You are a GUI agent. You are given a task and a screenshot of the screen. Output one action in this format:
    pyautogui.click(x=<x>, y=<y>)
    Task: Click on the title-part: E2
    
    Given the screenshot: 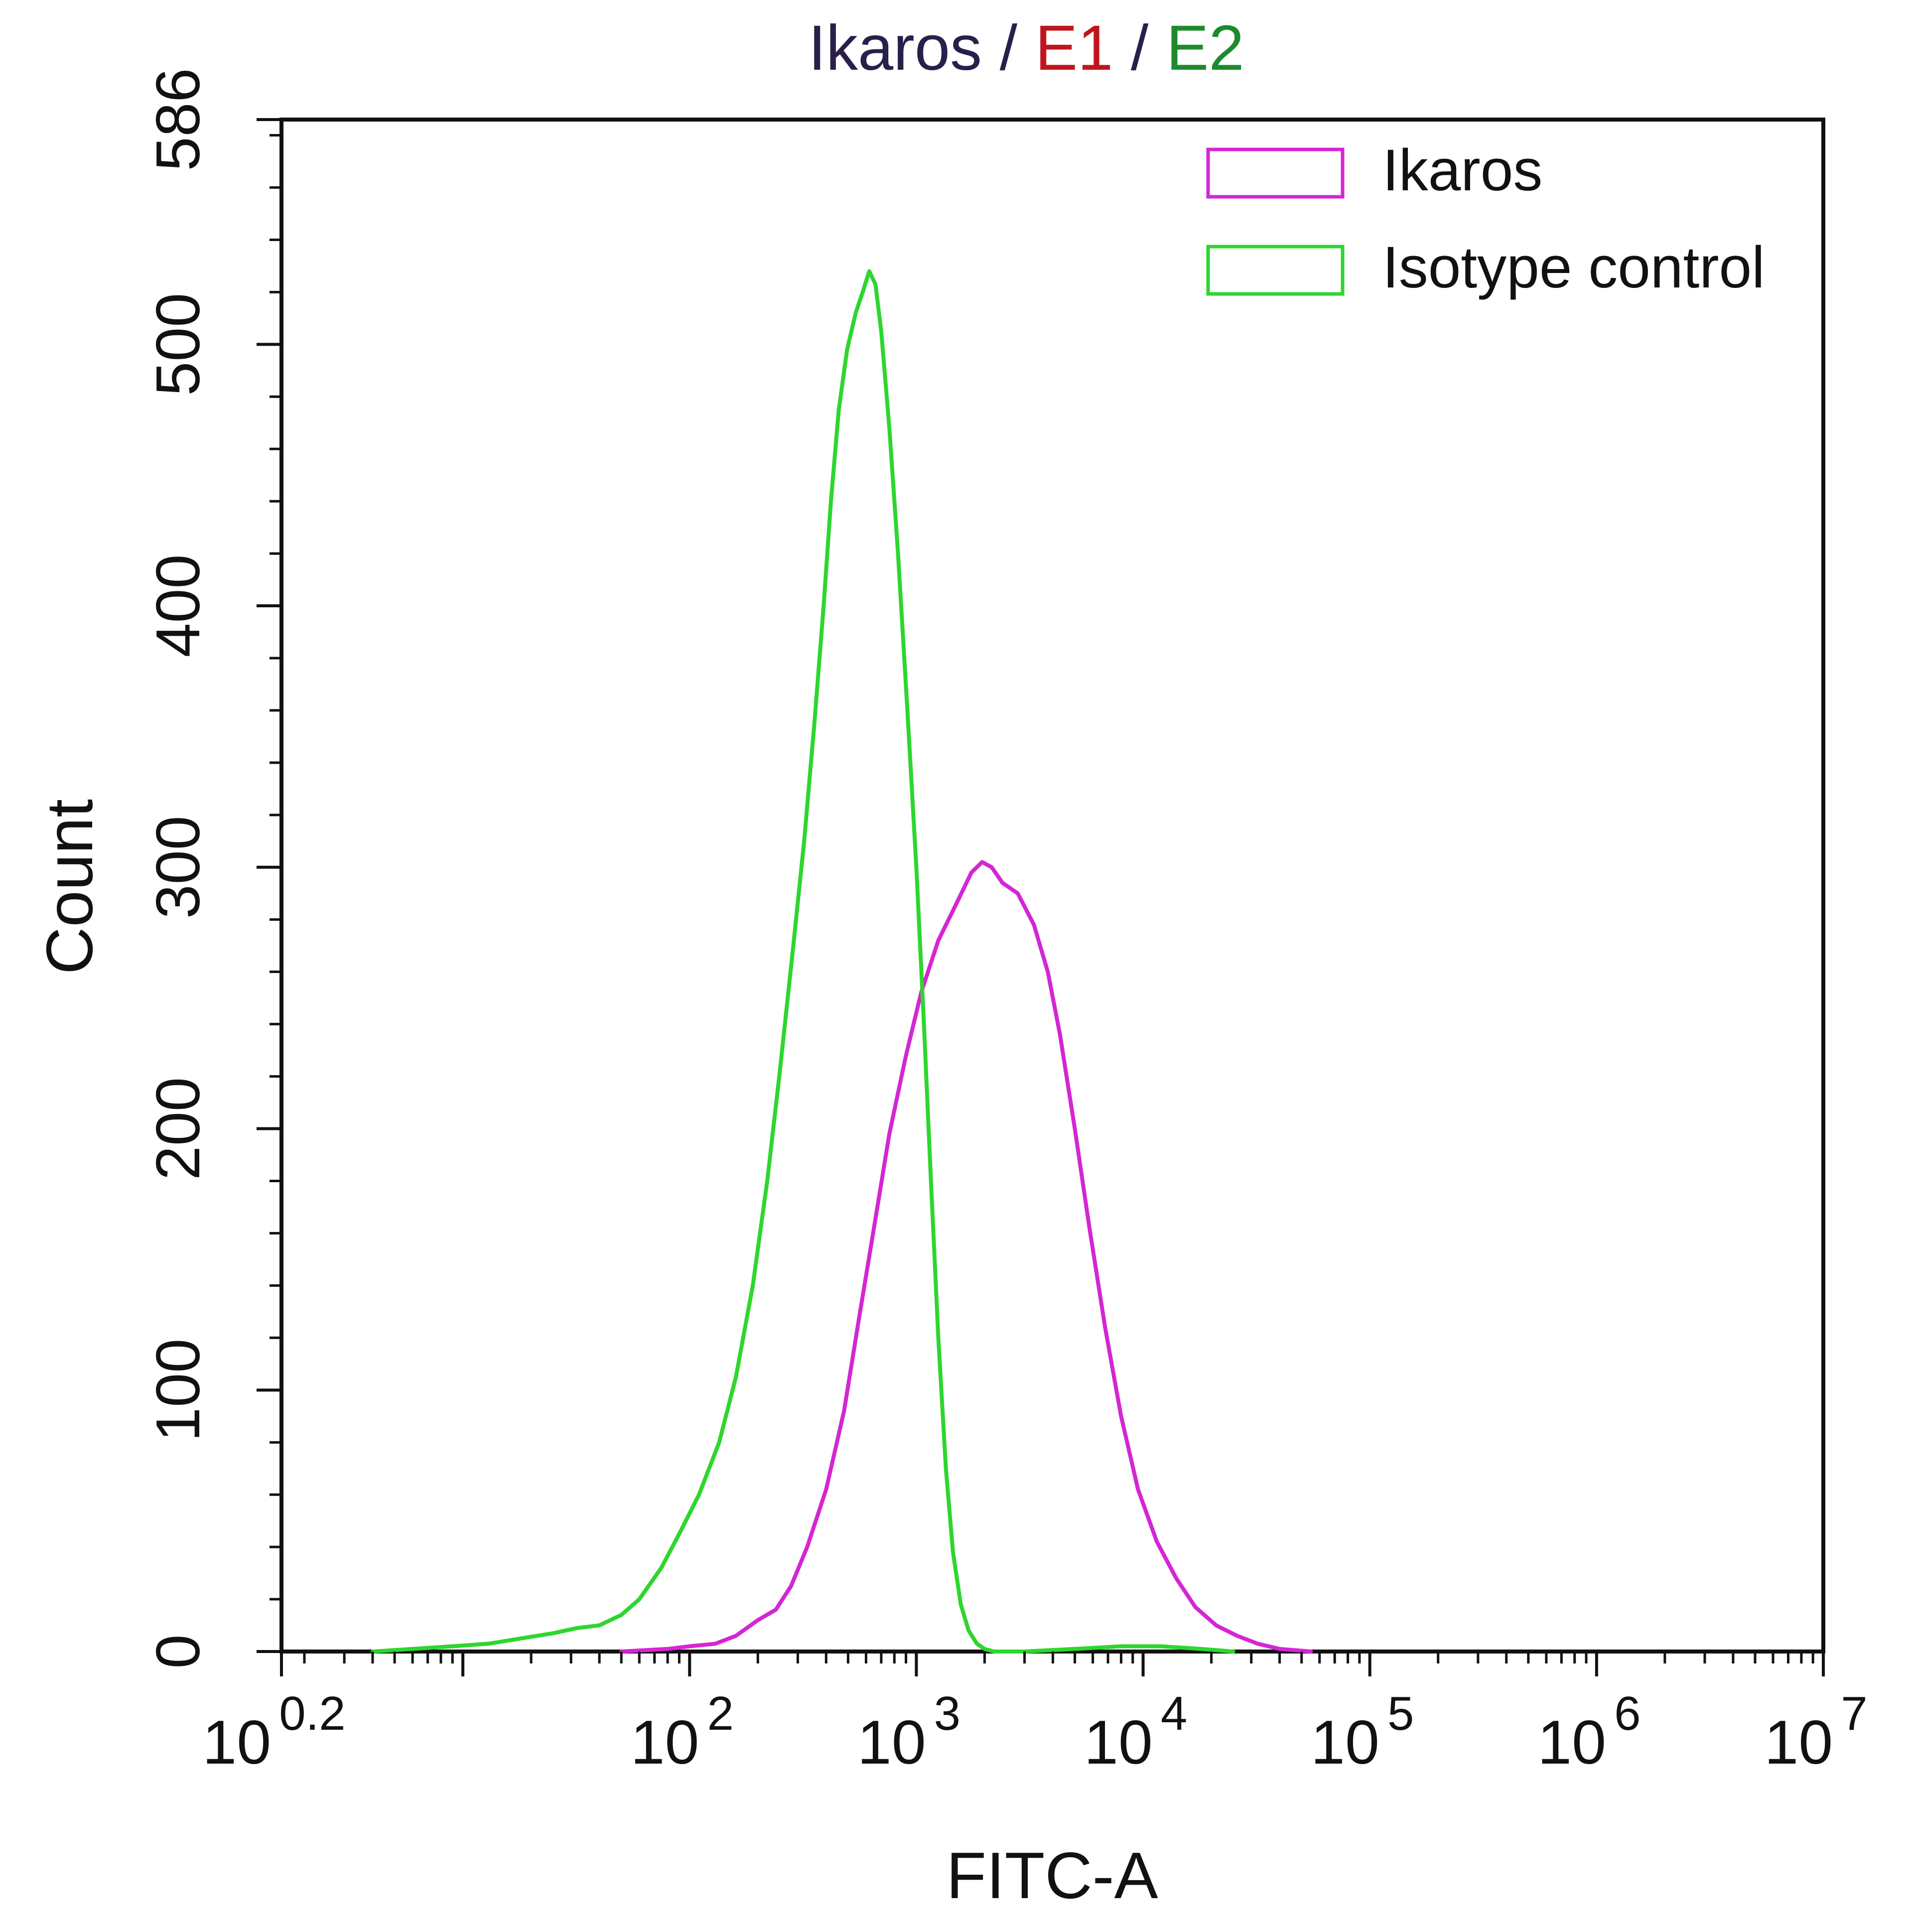 What is the action you would take?
    pyautogui.click(x=1205, y=48)
    